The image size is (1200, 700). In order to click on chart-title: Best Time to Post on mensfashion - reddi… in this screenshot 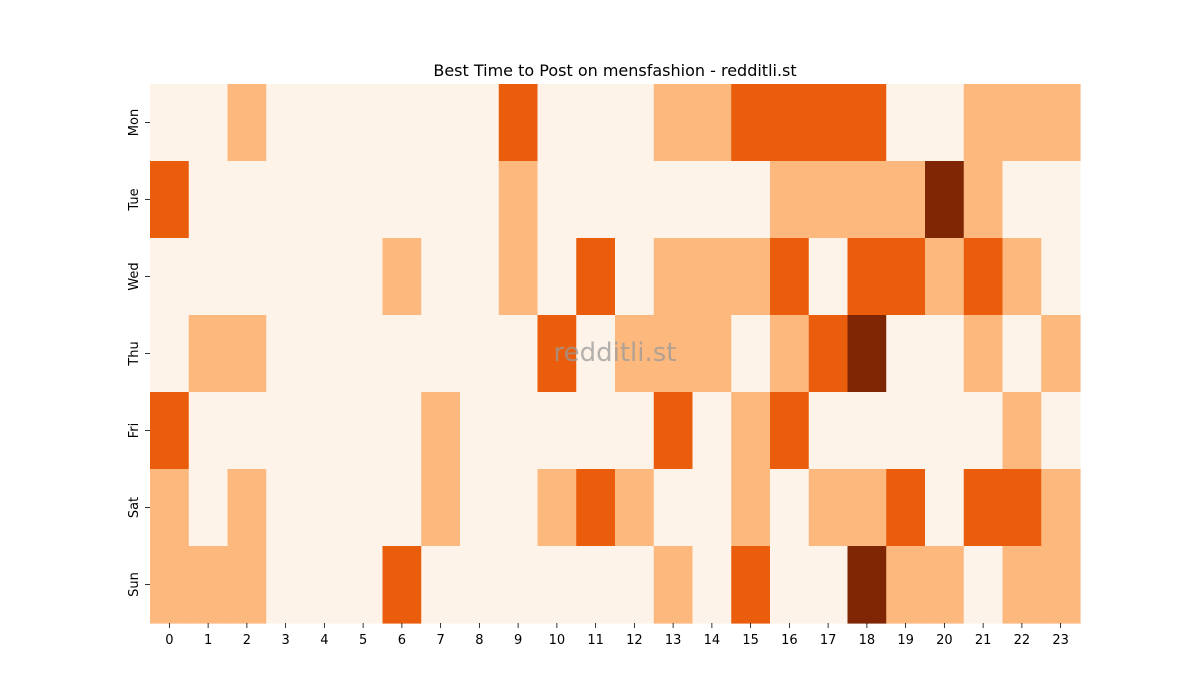, I will do `click(614, 70)`.